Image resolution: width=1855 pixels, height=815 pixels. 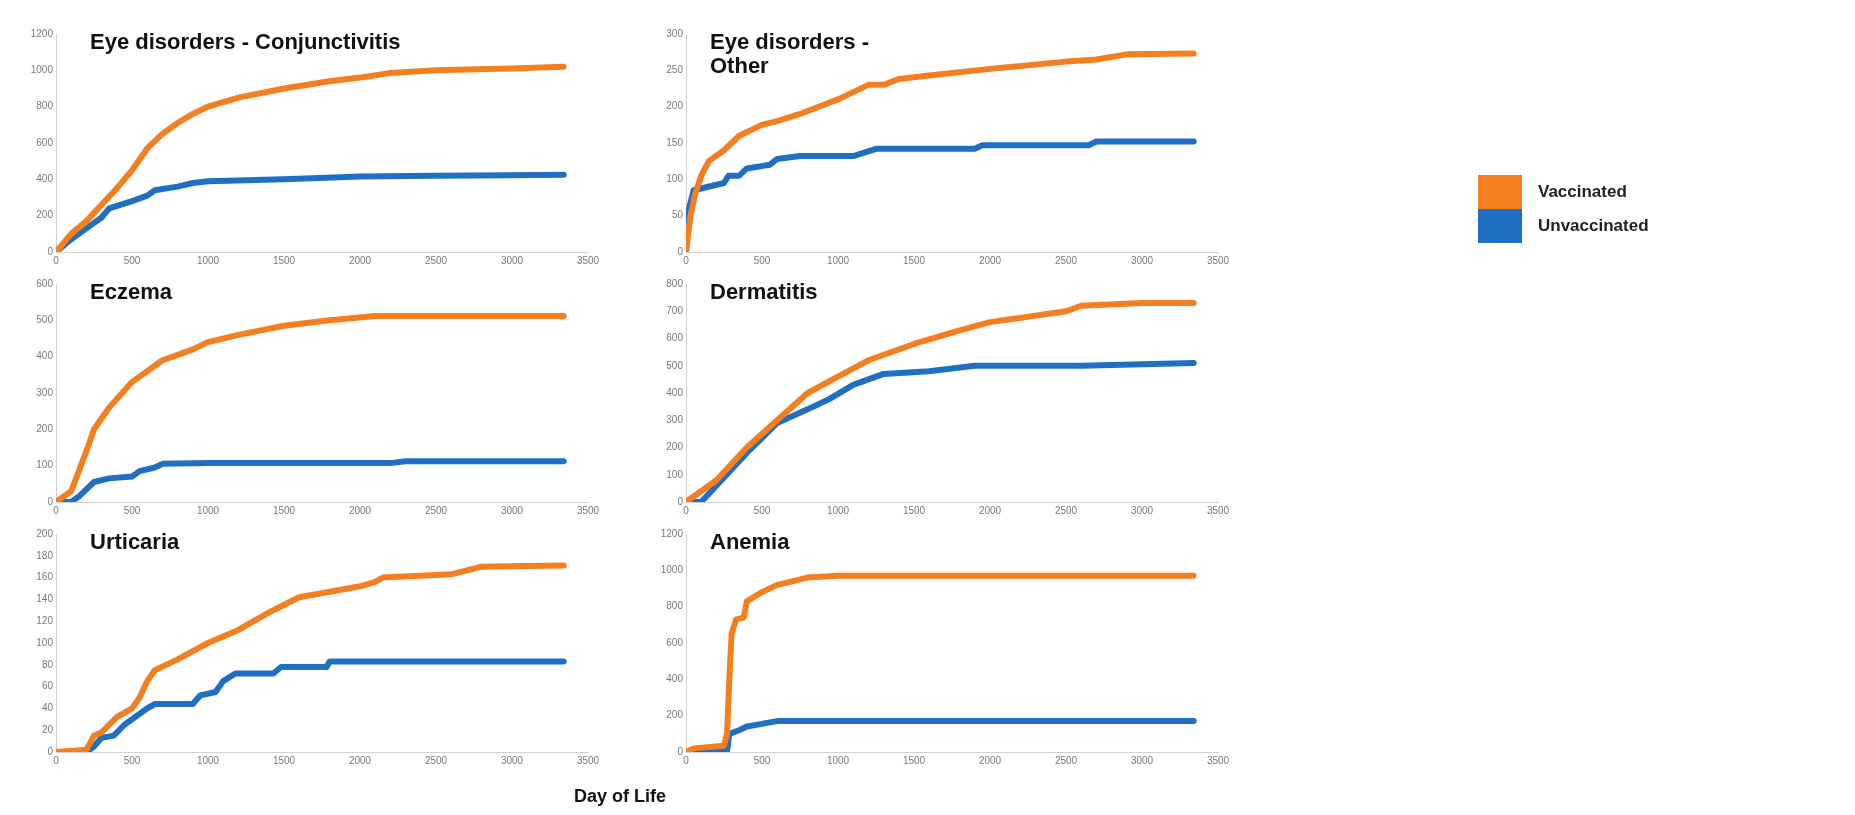 I want to click on chart-title: Anemia, so click(x=750, y=541).